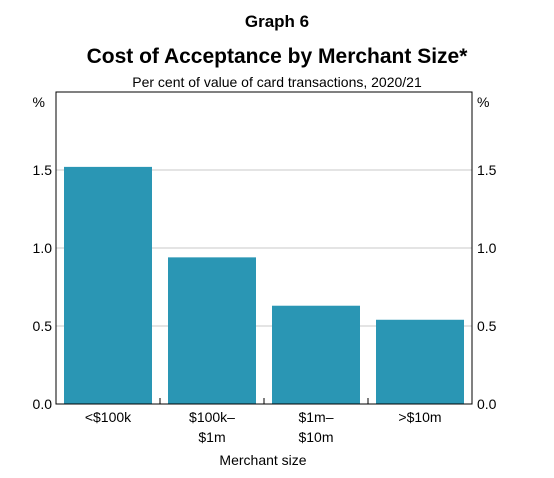 The height and width of the screenshot is (478, 554). I want to click on y-tick-label-left: 1.5, so click(43, 170).